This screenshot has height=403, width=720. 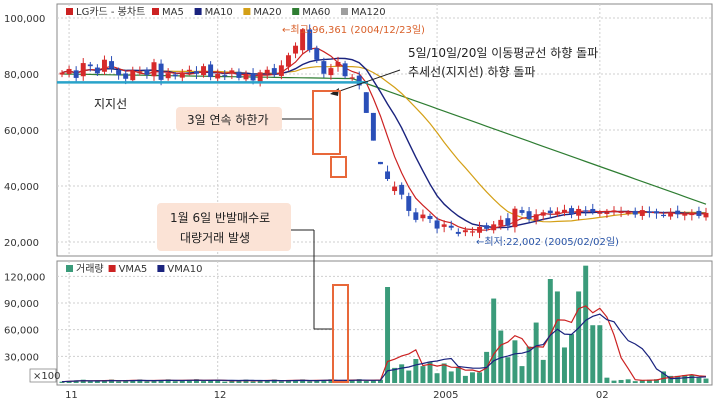 What do you see at coordinates (229, 119) in the screenshot?
I see `limit-down-label-box` at bounding box center [229, 119].